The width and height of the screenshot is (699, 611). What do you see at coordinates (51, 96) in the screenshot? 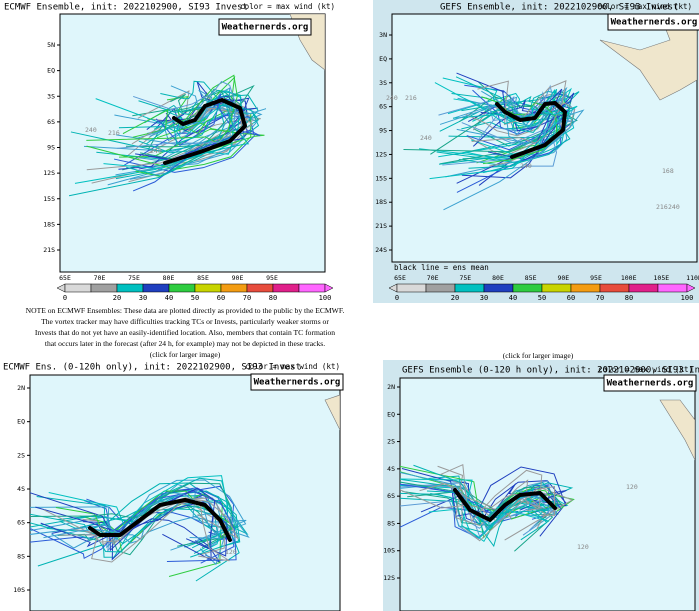
I see `y-tick-label: 3S` at bounding box center [51, 96].